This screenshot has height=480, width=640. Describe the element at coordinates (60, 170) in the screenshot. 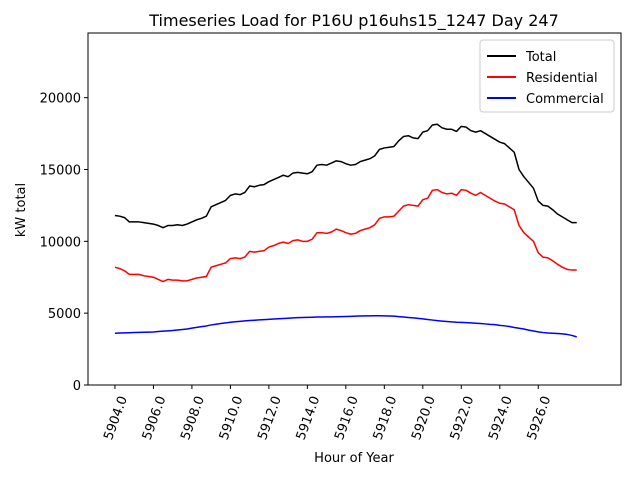

I see `y-tick-label: 15000` at that location.